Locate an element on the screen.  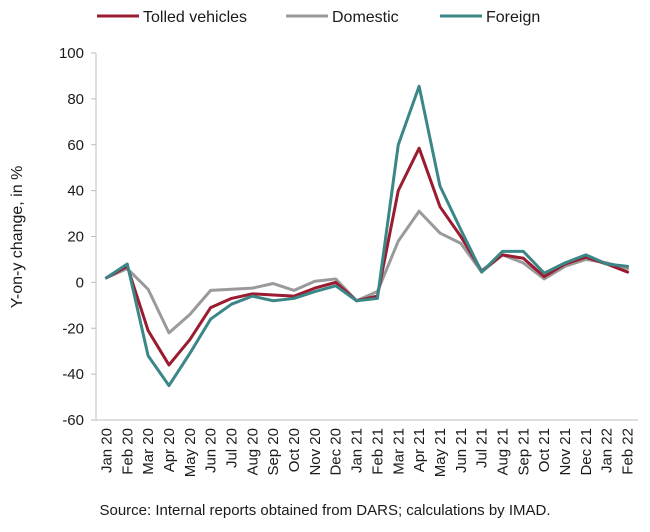
x-tick-label: Feb 22 is located at coordinates (628, 451).